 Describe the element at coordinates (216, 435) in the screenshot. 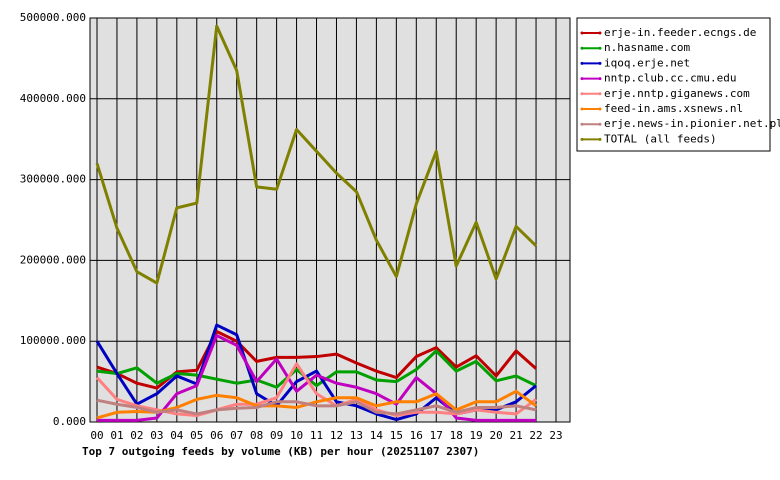

I see `x-tick-label: 06` at that location.